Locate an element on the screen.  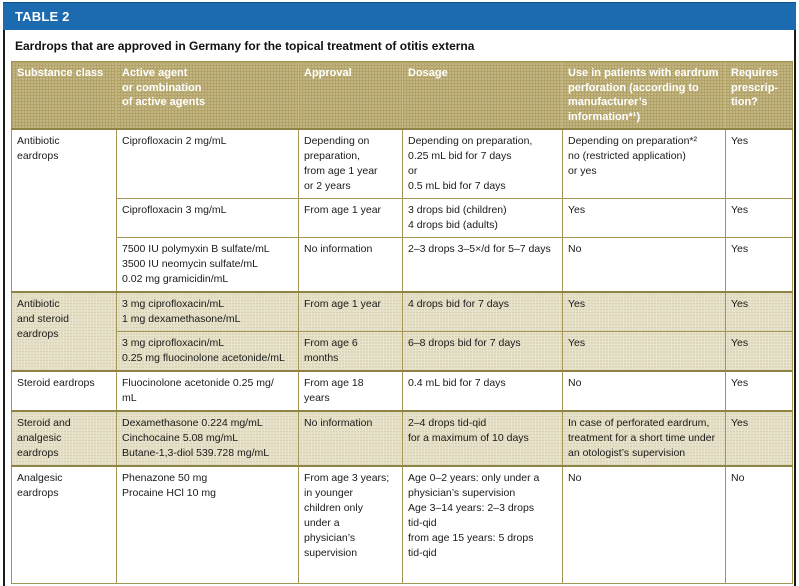
approval-cell: From age 18 years is located at coordinates (350, 391).